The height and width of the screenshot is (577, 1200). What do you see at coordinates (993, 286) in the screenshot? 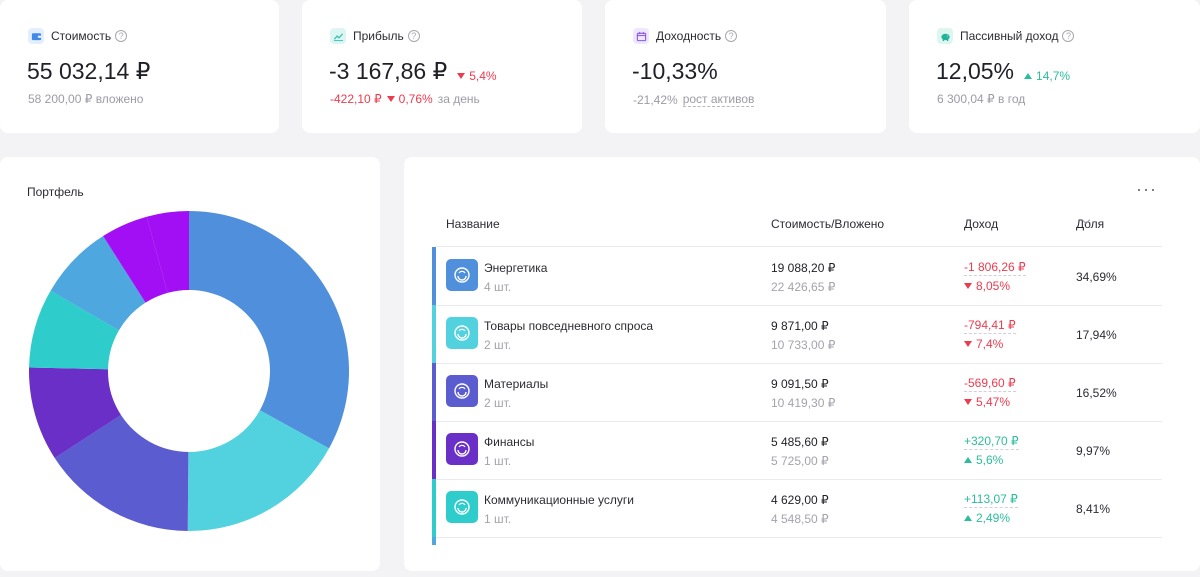
I see `sector-pct-value: 8,05%` at bounding box center [993, 286].